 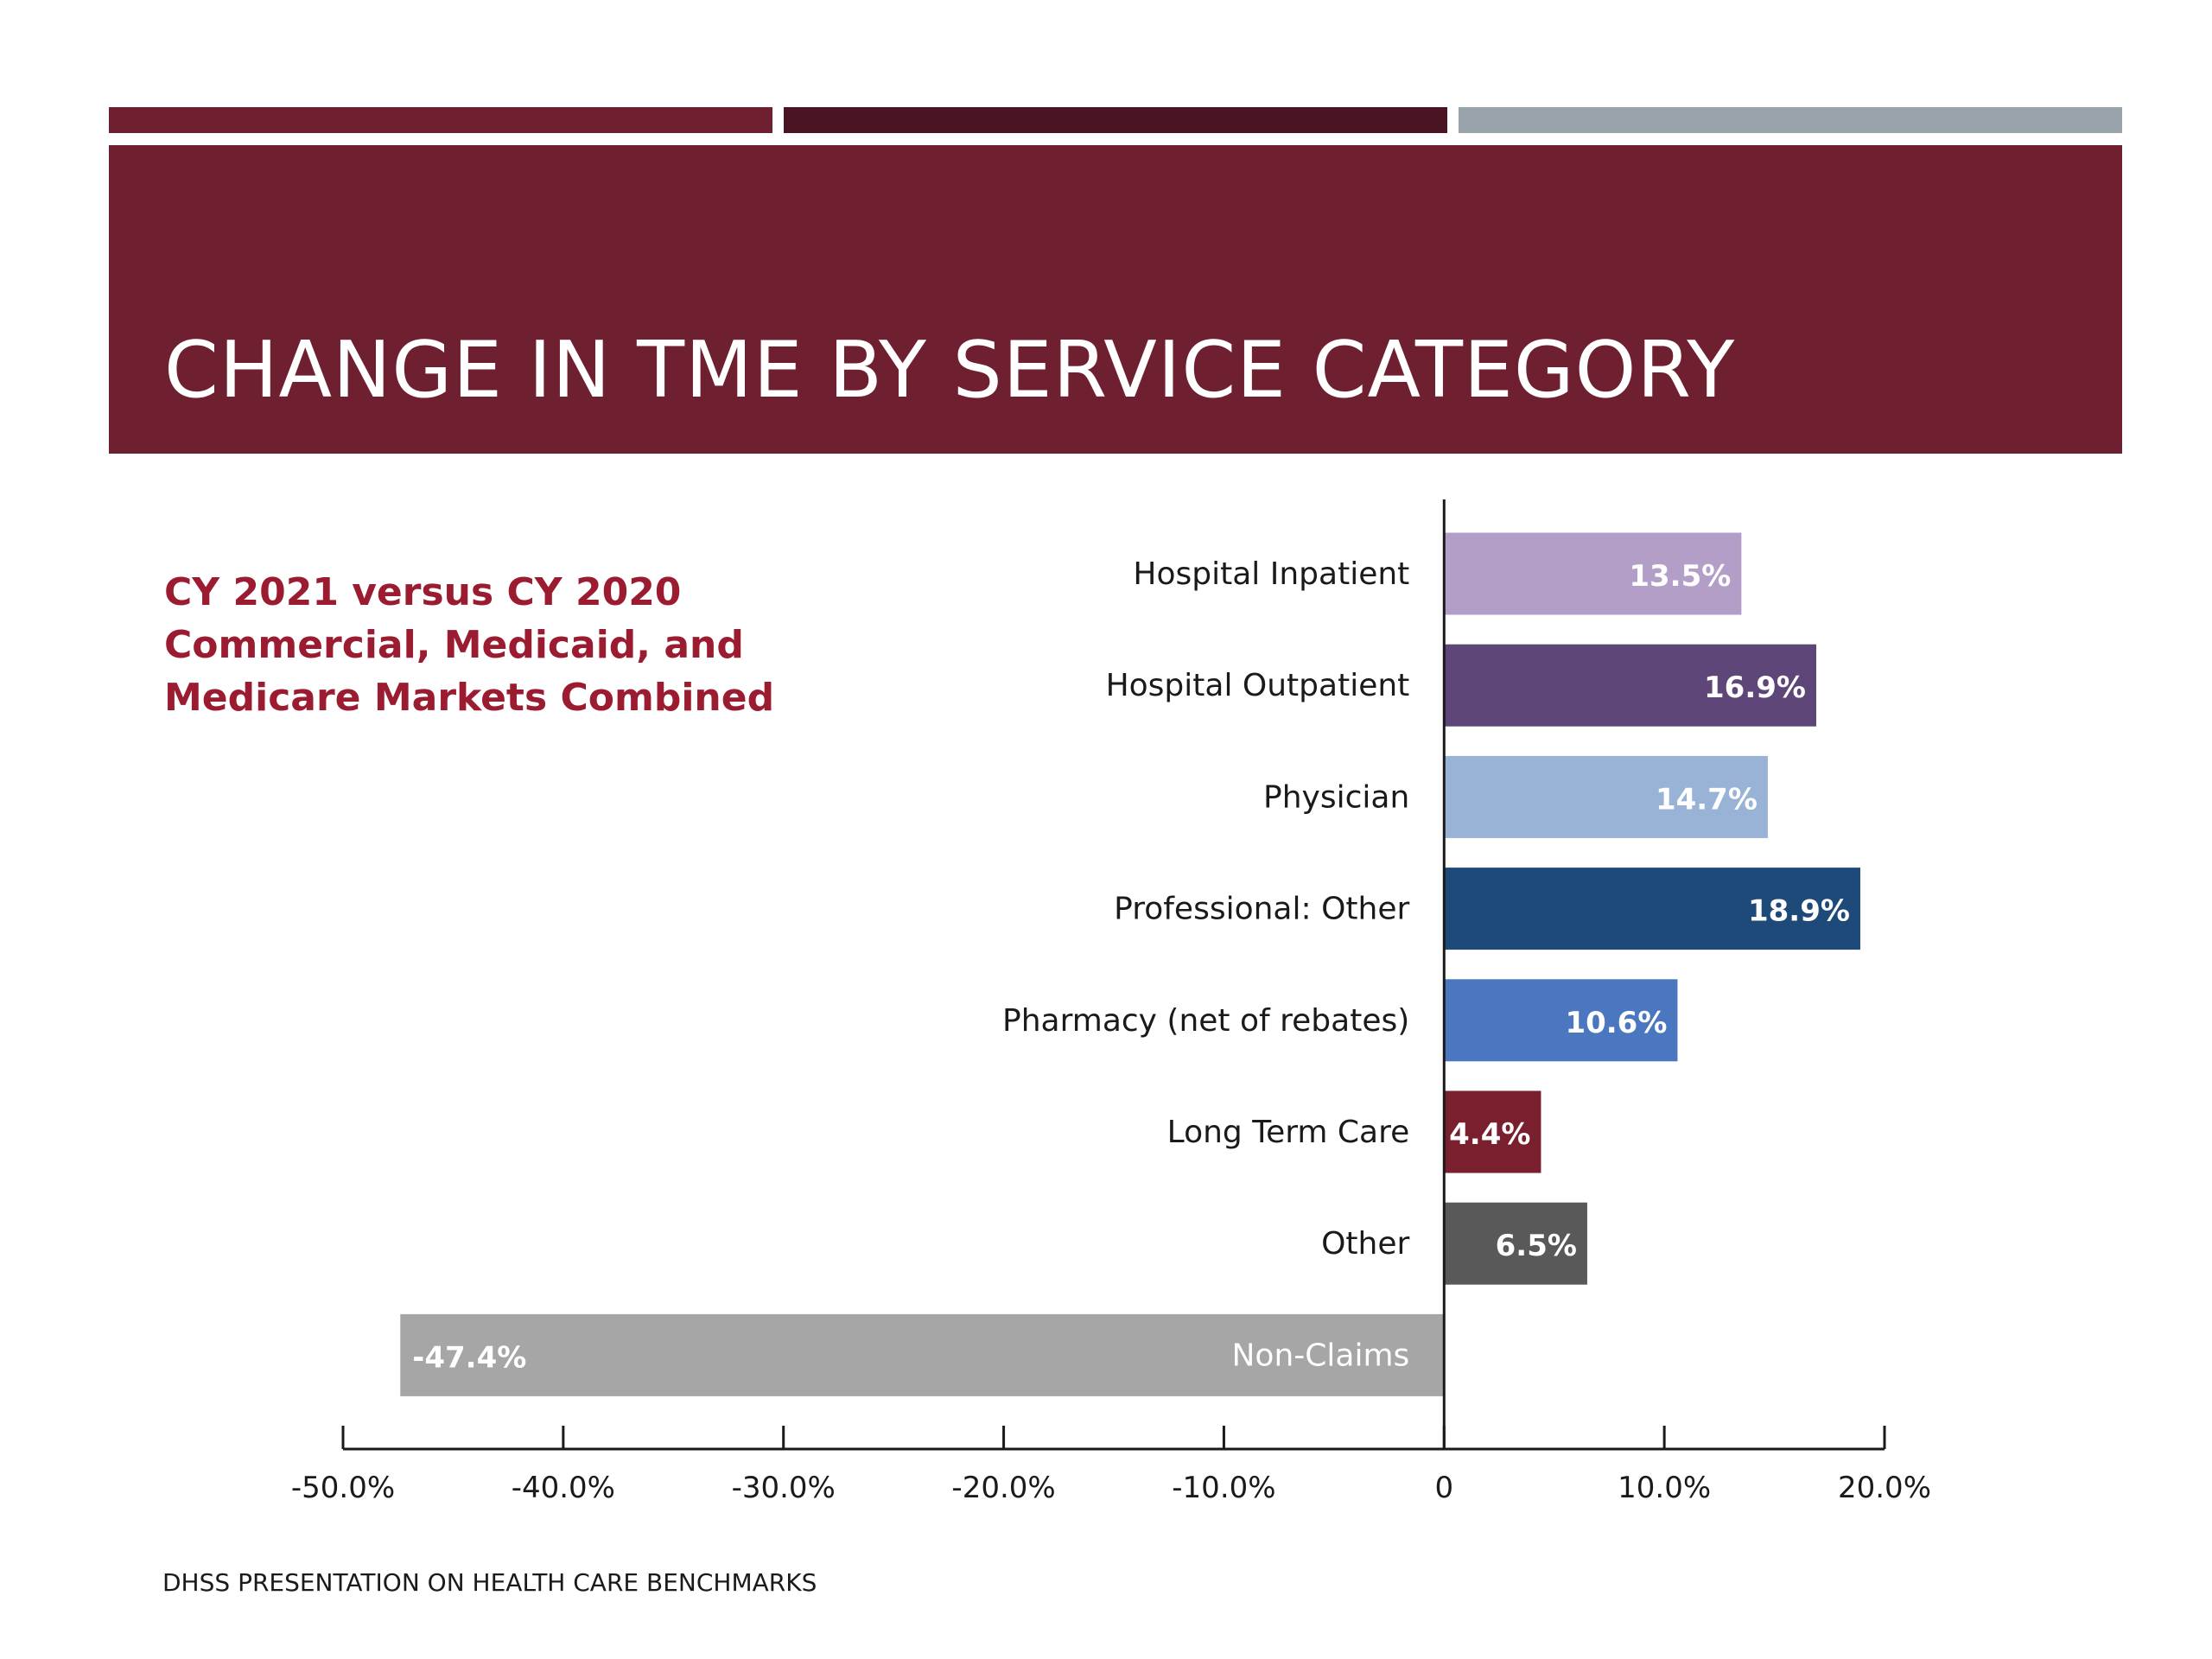 I want to click on category-label-5: Pharmacy (net of rebates), so click(x=1205, y=1021).